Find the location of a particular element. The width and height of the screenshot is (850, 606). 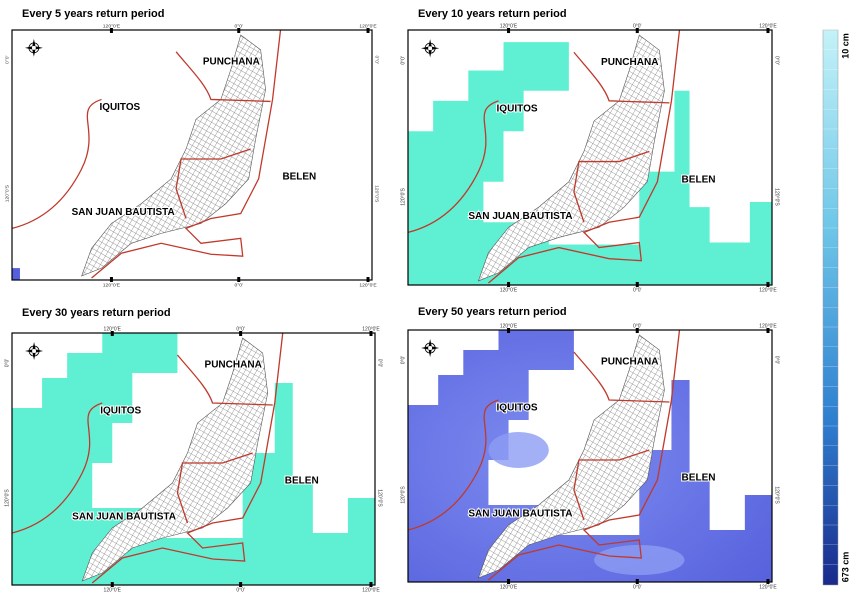

legend-label: 10 cm is located at coordinates (845, 46).